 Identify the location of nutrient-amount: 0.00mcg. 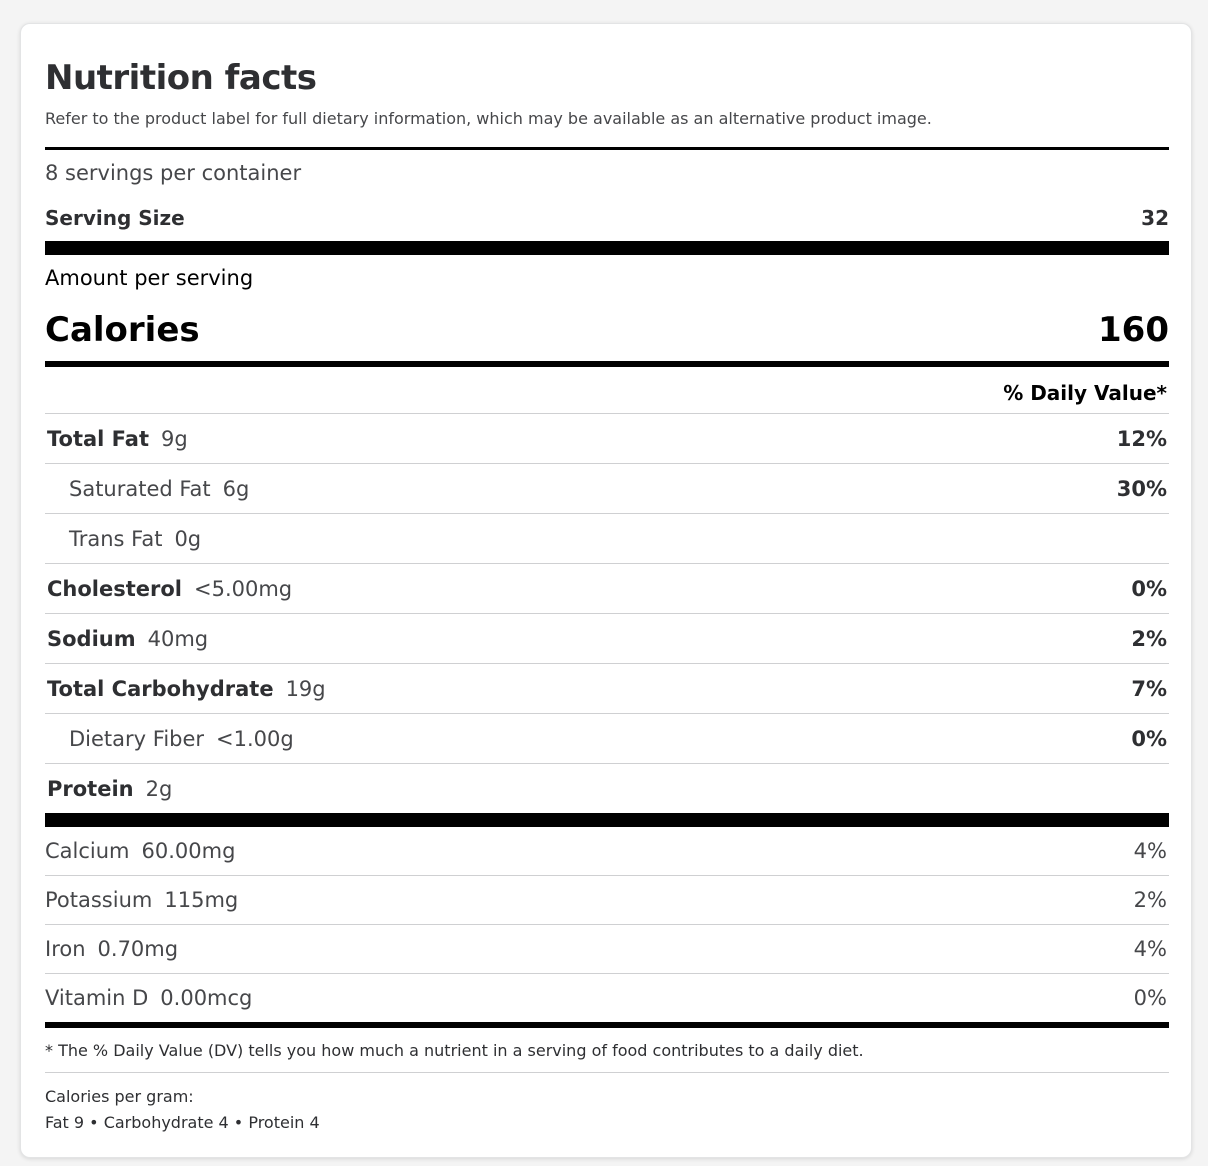
(206, 998).